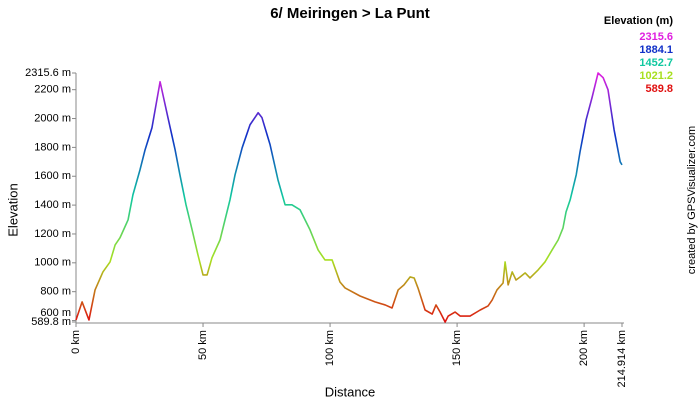  I want to click on y-tick-label: 1400 m, so click(52, 205).